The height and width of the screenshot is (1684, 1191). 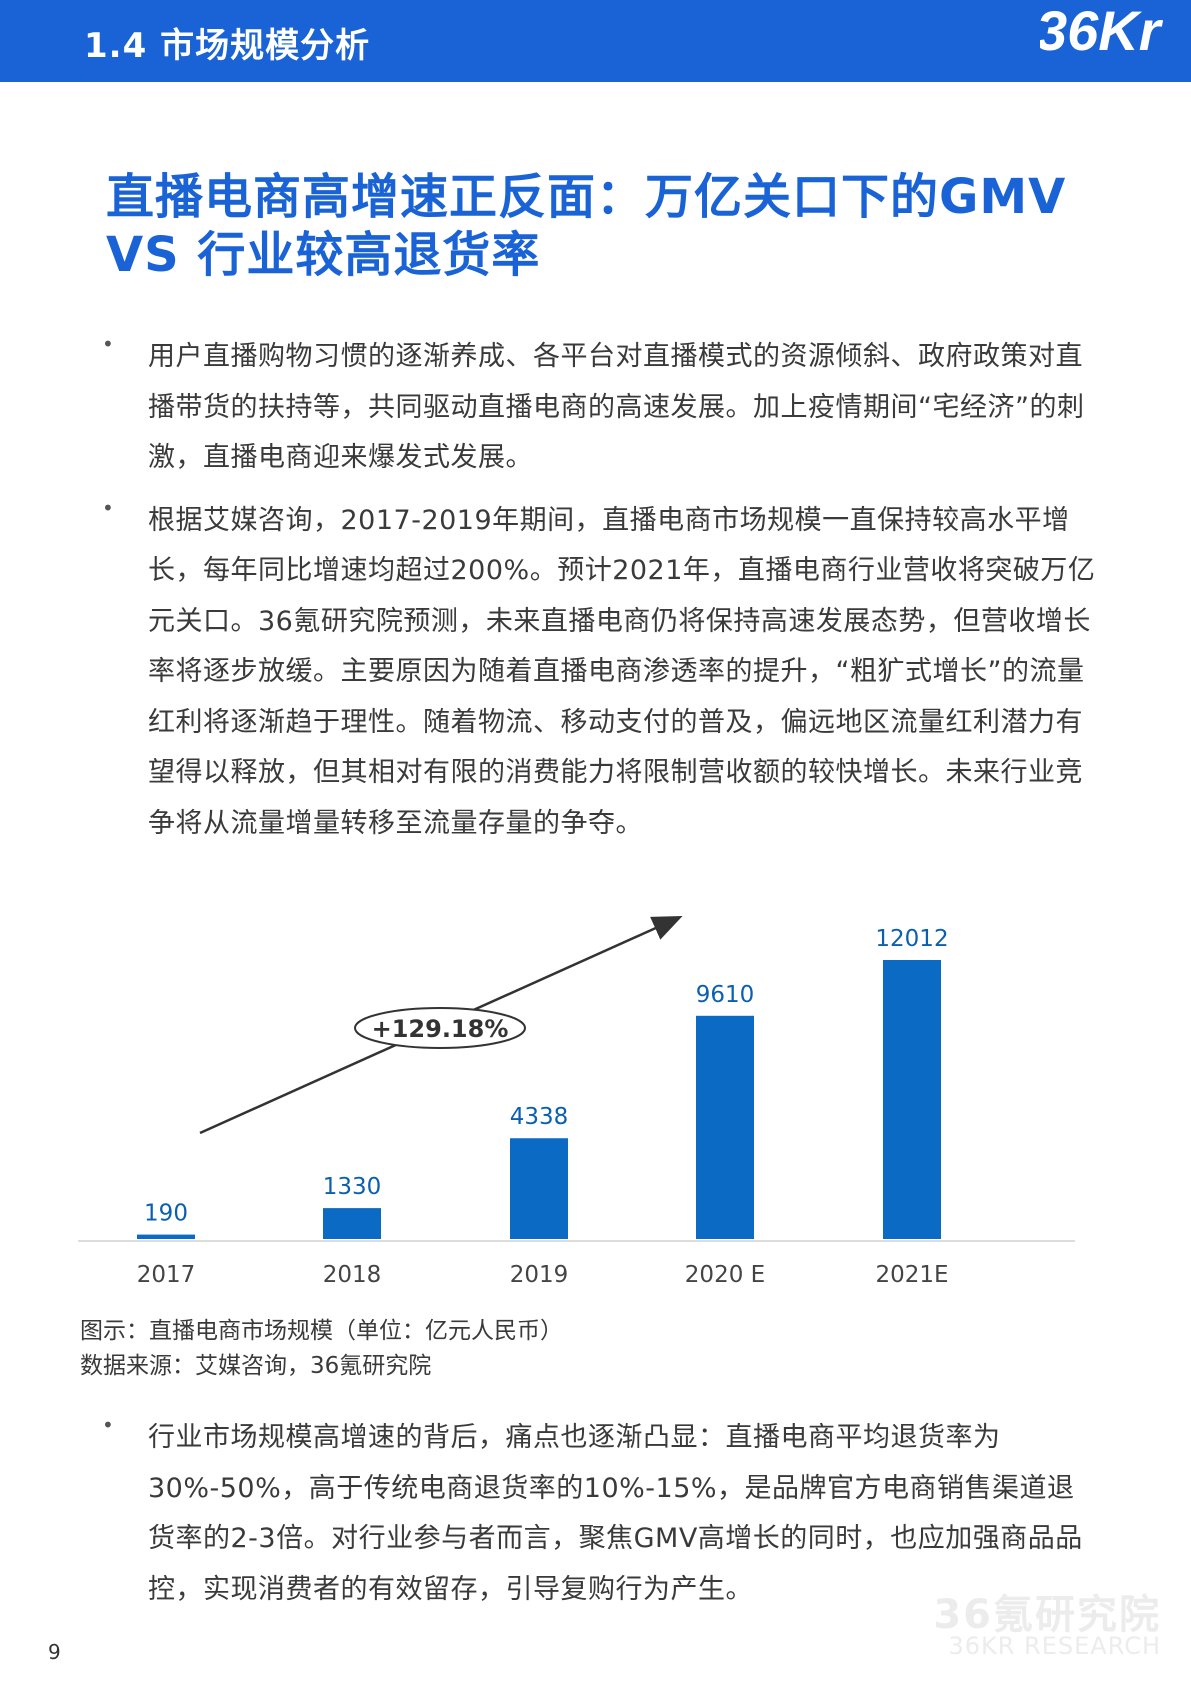 I want to click on x-axis-tick-label: 2020 E, so click(x=725, y=1275).